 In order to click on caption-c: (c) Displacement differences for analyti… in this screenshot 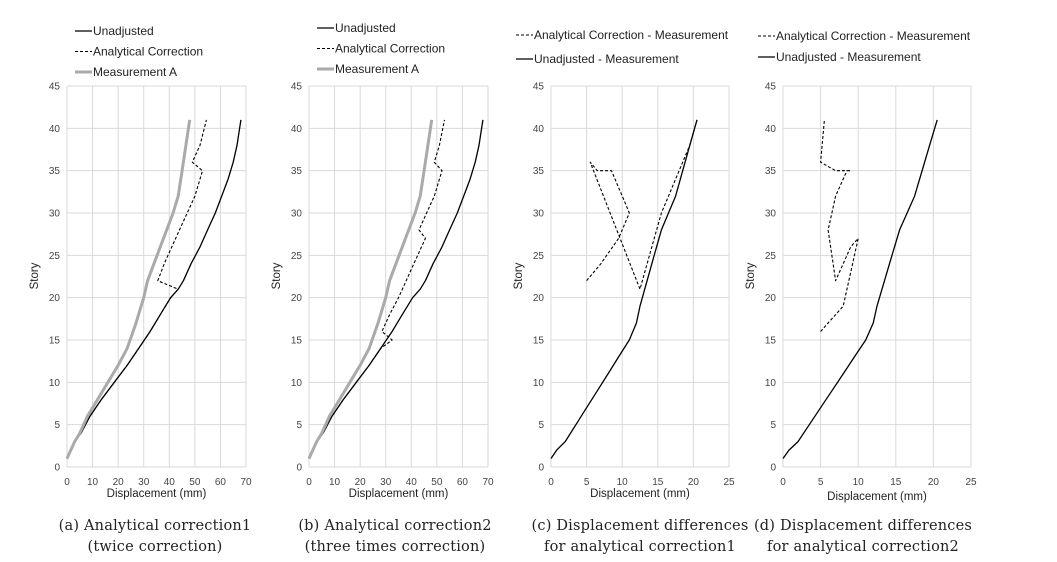, I will do `click(640, 537)`.